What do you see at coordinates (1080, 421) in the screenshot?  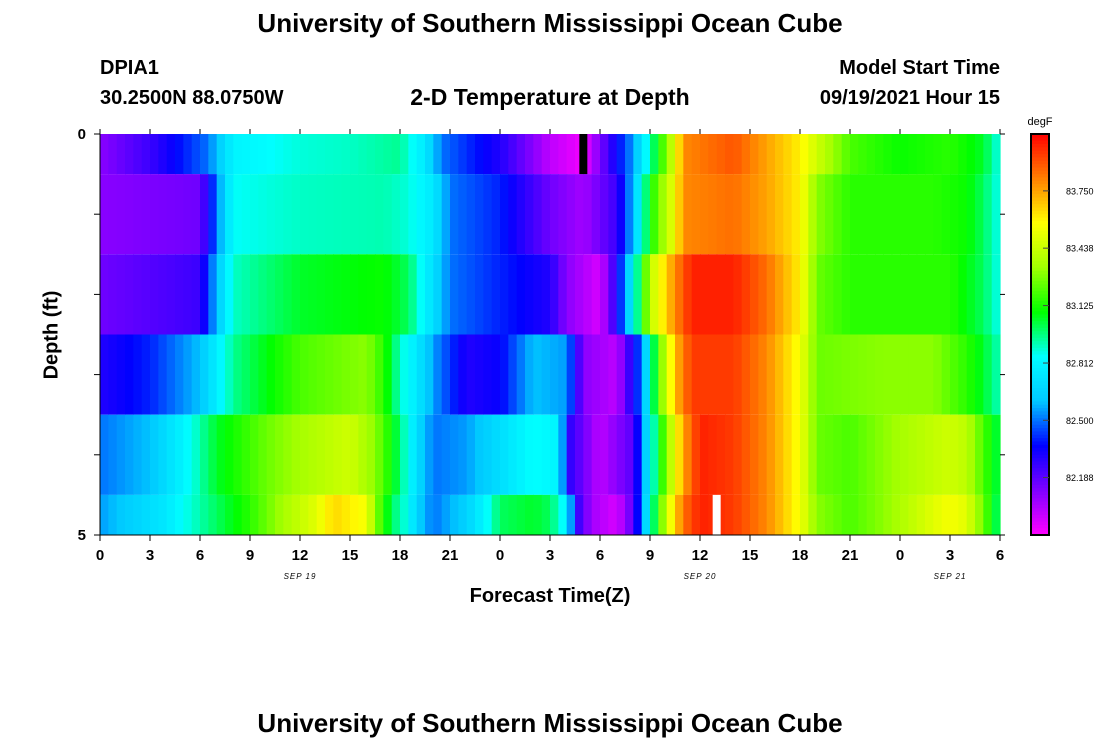 I see `colorbar-tick-label: 82.500` at bounding box center [1080, 421].